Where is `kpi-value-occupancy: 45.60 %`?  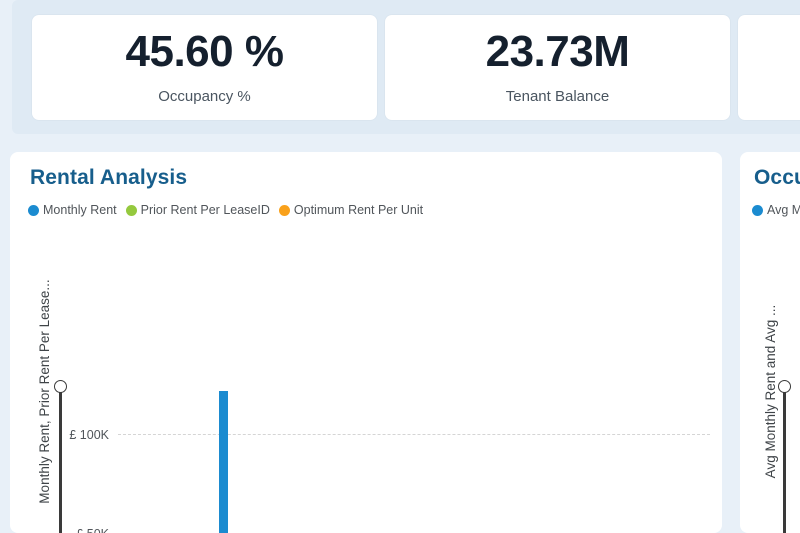 kpi-value-occupancy: 45.60 % is located at coordinates (204, 51).